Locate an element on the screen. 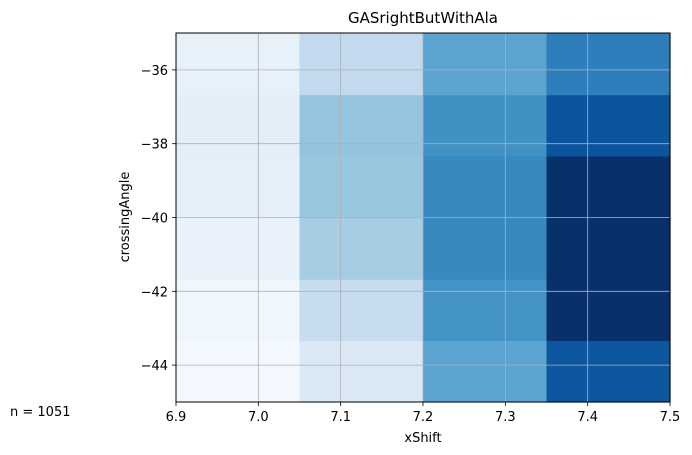 This screenshot has height=455, width=692. x-tick-label: 7.2 is located at coordinates (423, 417).